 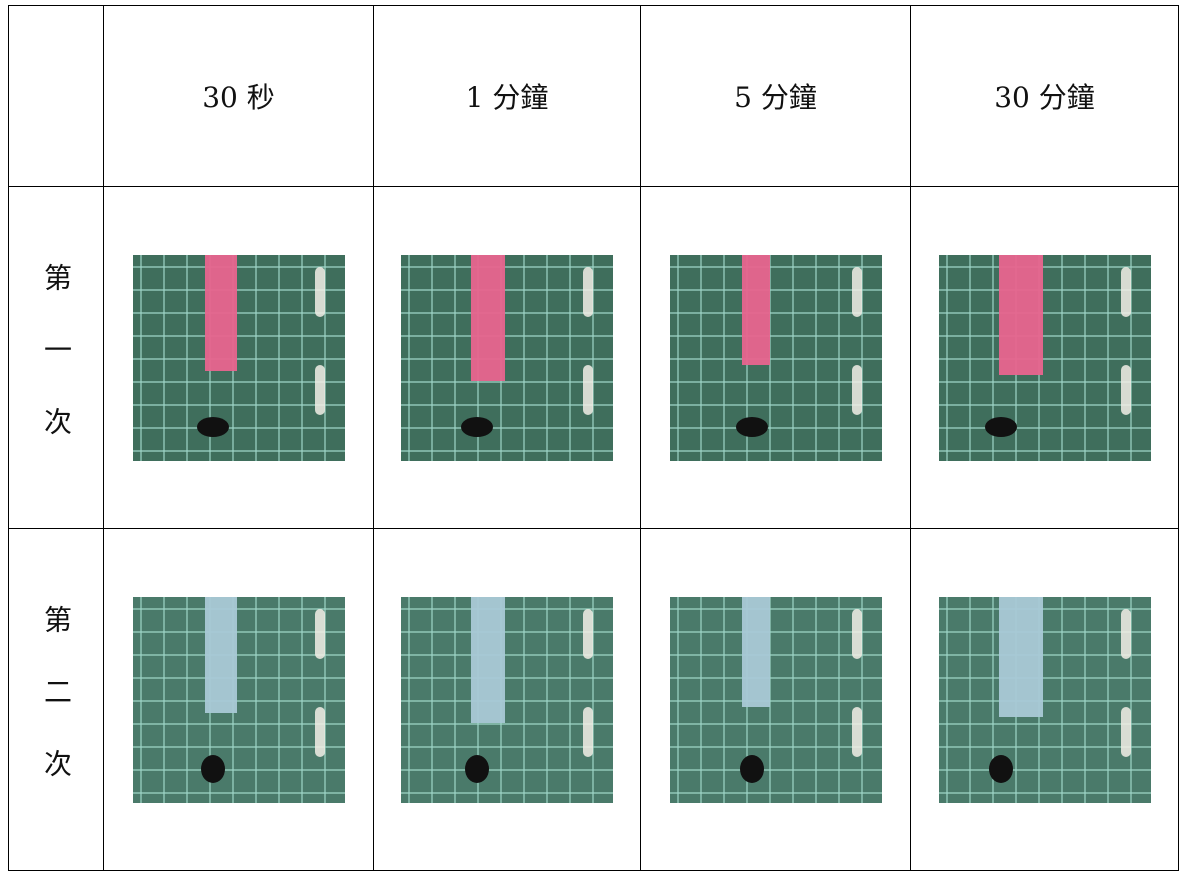 What do you see at coordinates (238, 96) in the screenshot?
I see `header-cell: 30 秒` at bounding box center [238, 96].